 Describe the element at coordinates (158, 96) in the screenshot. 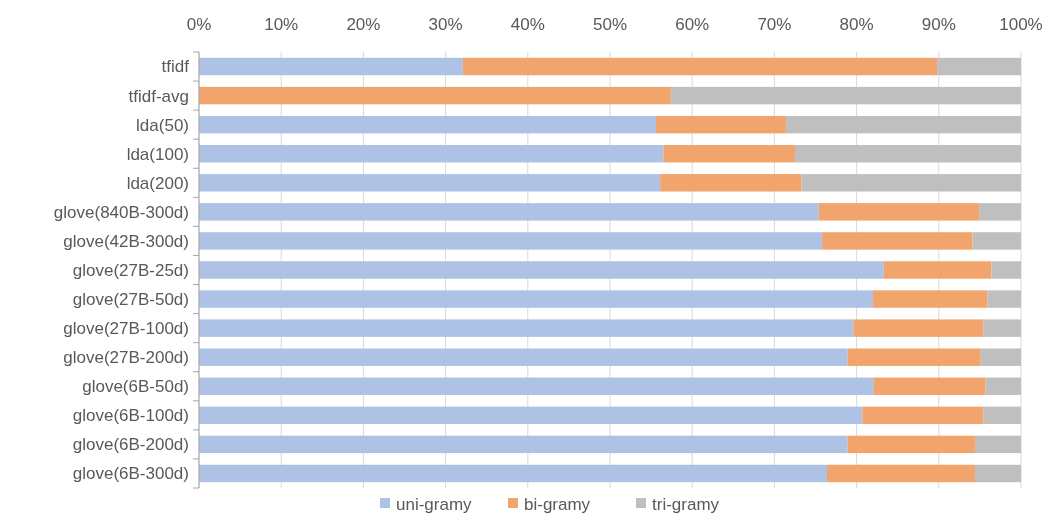

I see `y-tick-label: tfidf-avg` at that location.